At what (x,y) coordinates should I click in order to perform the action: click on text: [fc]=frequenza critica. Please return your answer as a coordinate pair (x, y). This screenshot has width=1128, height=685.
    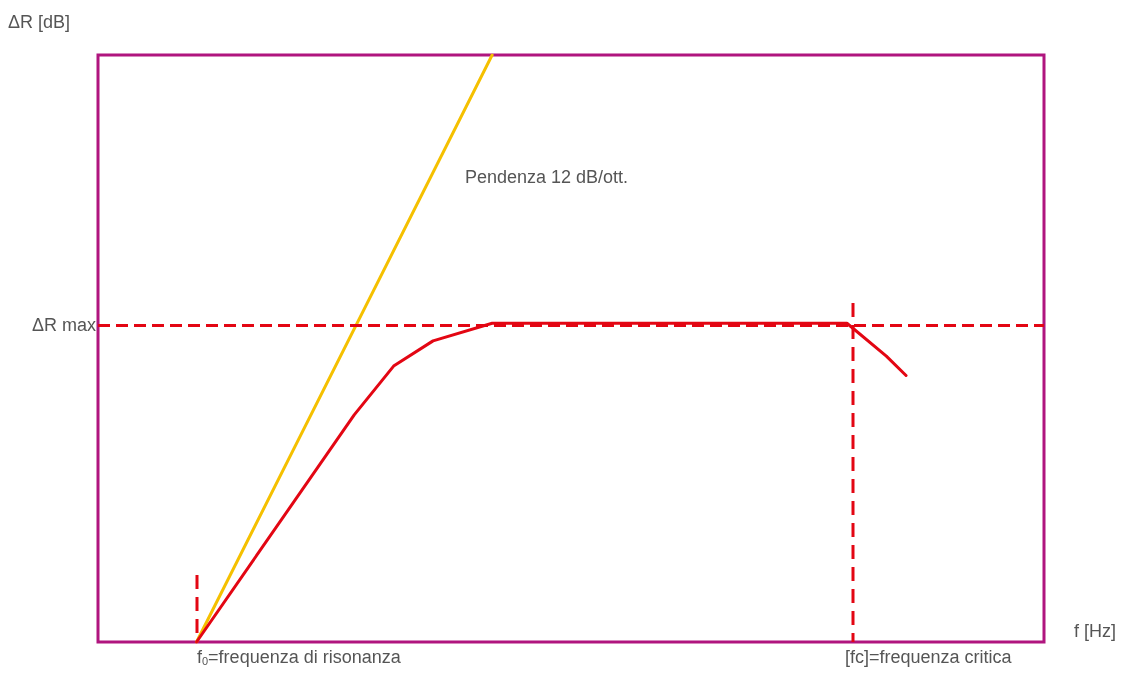
    Looking at the image, I should click on (929, 657).